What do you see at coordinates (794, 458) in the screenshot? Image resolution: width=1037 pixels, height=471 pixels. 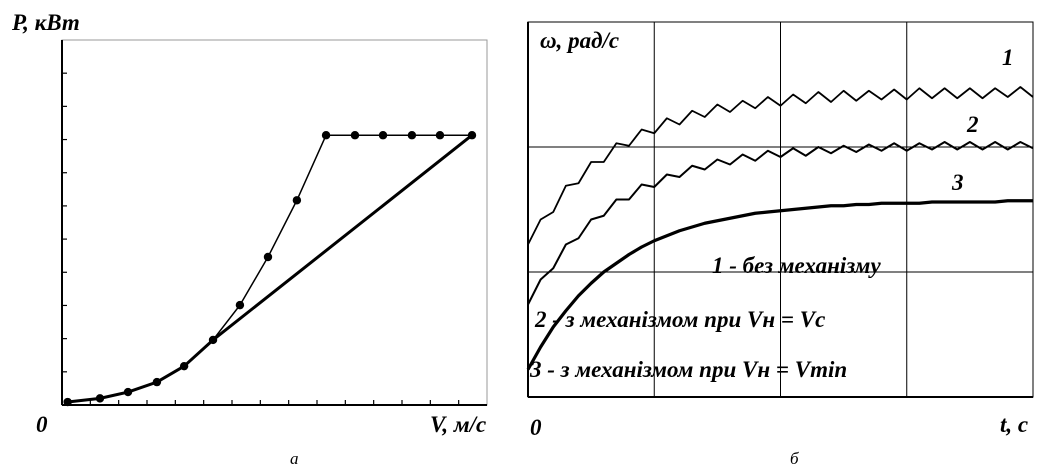 I see `caption: б` at bounding box center [794, 458].